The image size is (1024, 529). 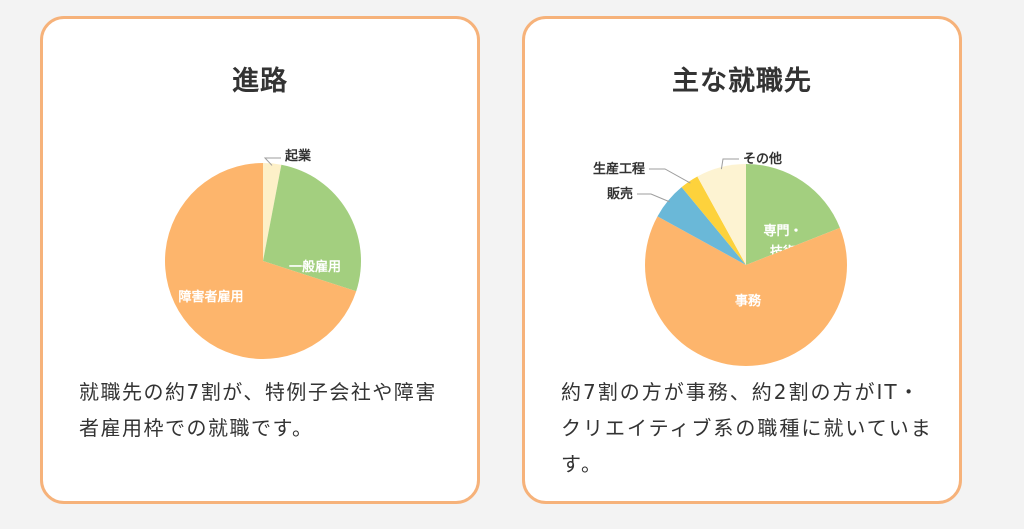 What do you see at coordinates (747, 428) in the screenshot?
I see `card-description: 約7割の方が事務、約2割の方がIT・クリエイティブ系の職種に就いています。` at bounding box center [747, 428].